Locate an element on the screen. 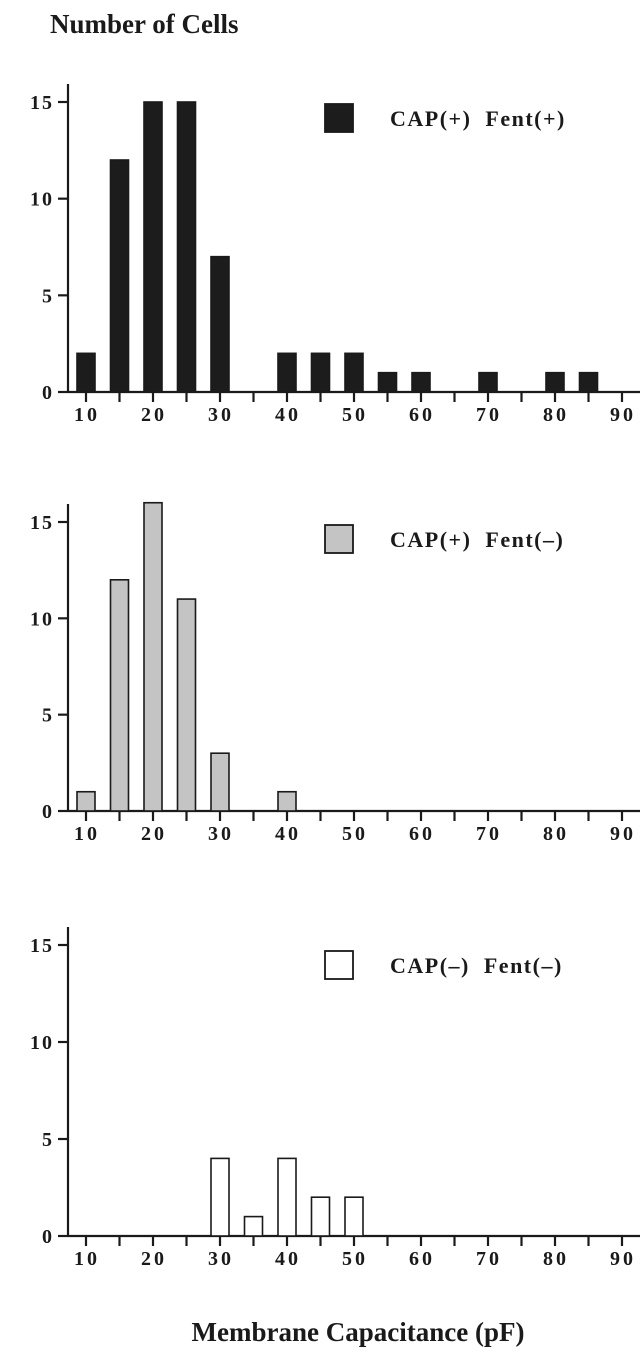  x-axis-label: Membrane Capacitance (pF) is located at coordinates (358, 1332).